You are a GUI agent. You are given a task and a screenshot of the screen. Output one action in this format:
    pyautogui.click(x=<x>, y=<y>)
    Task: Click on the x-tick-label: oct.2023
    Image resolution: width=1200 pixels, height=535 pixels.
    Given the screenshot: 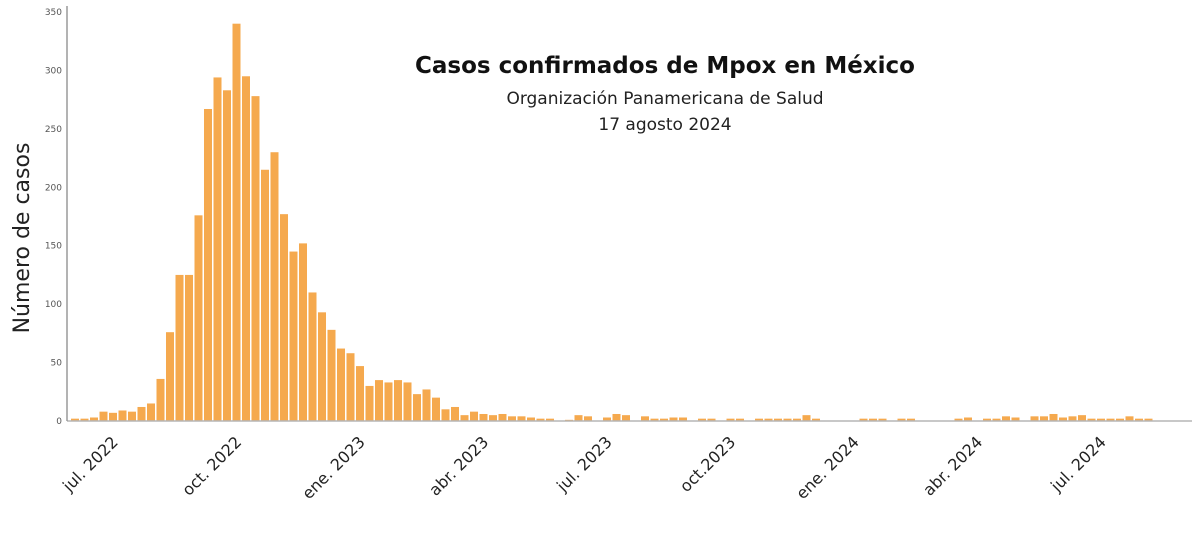 What is the action you would take?
    pyautogui.click(x=707, y=463)
    